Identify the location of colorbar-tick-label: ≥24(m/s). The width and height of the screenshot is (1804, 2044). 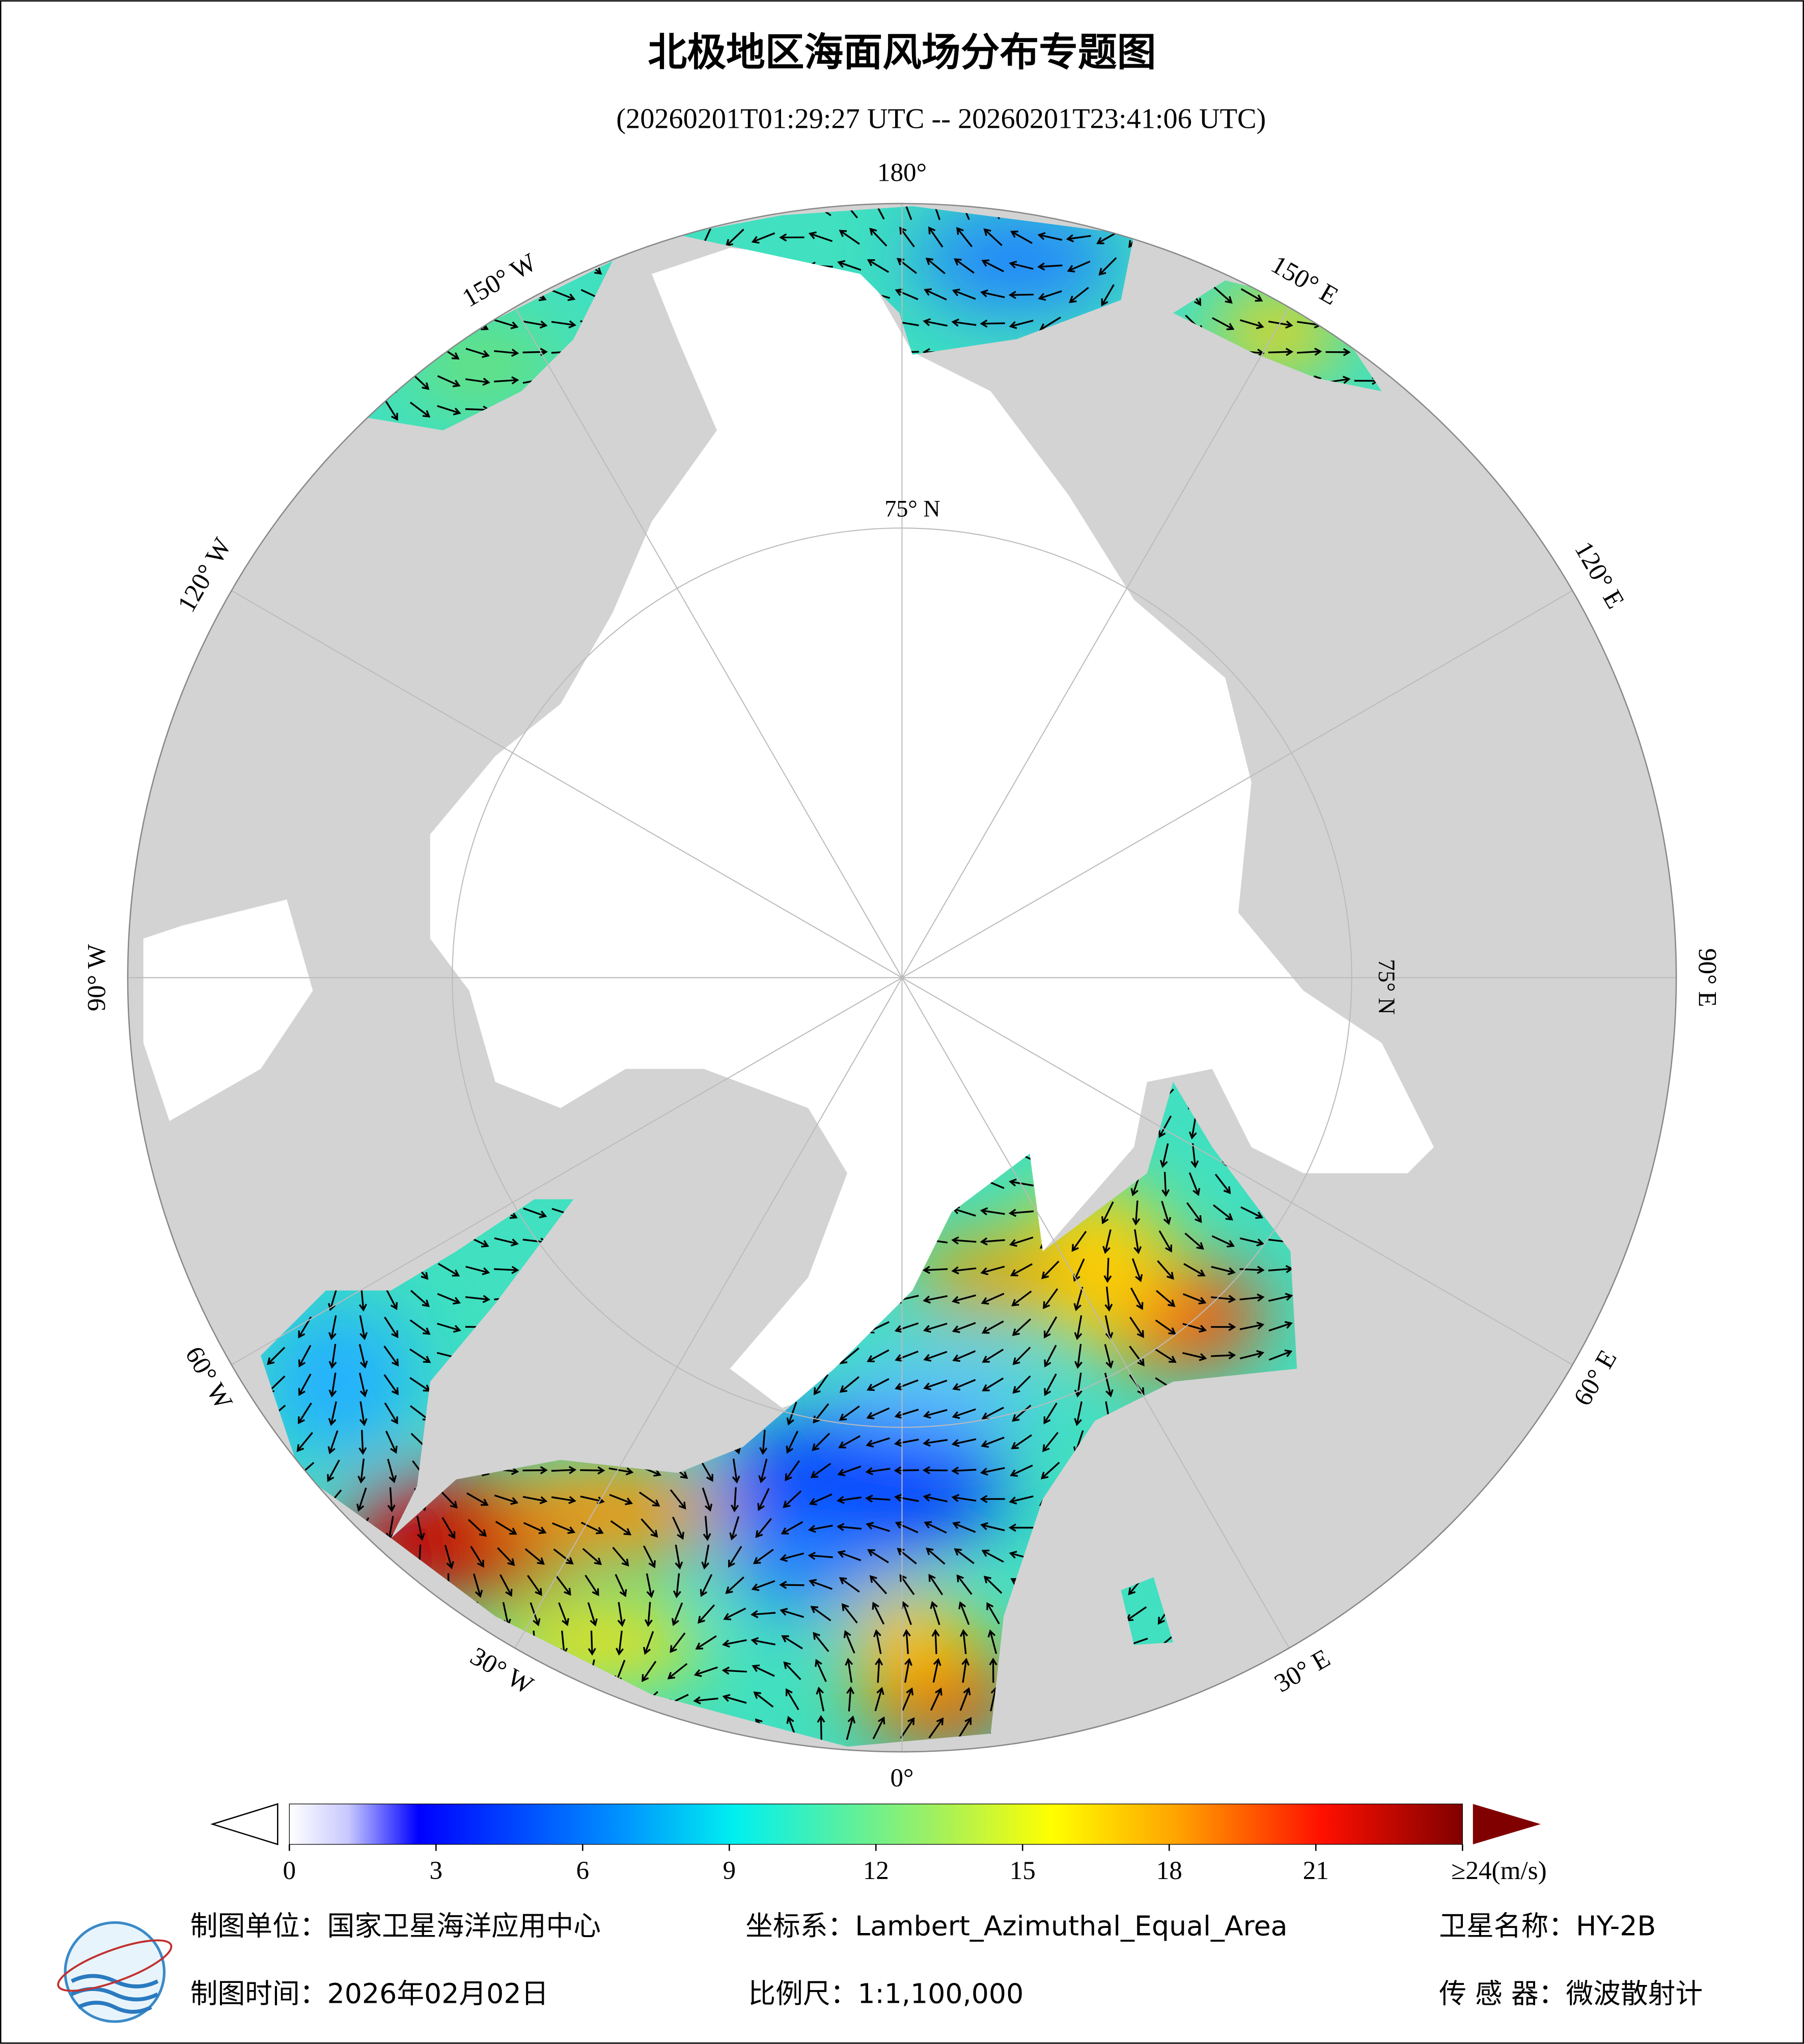
(1498, 1870).